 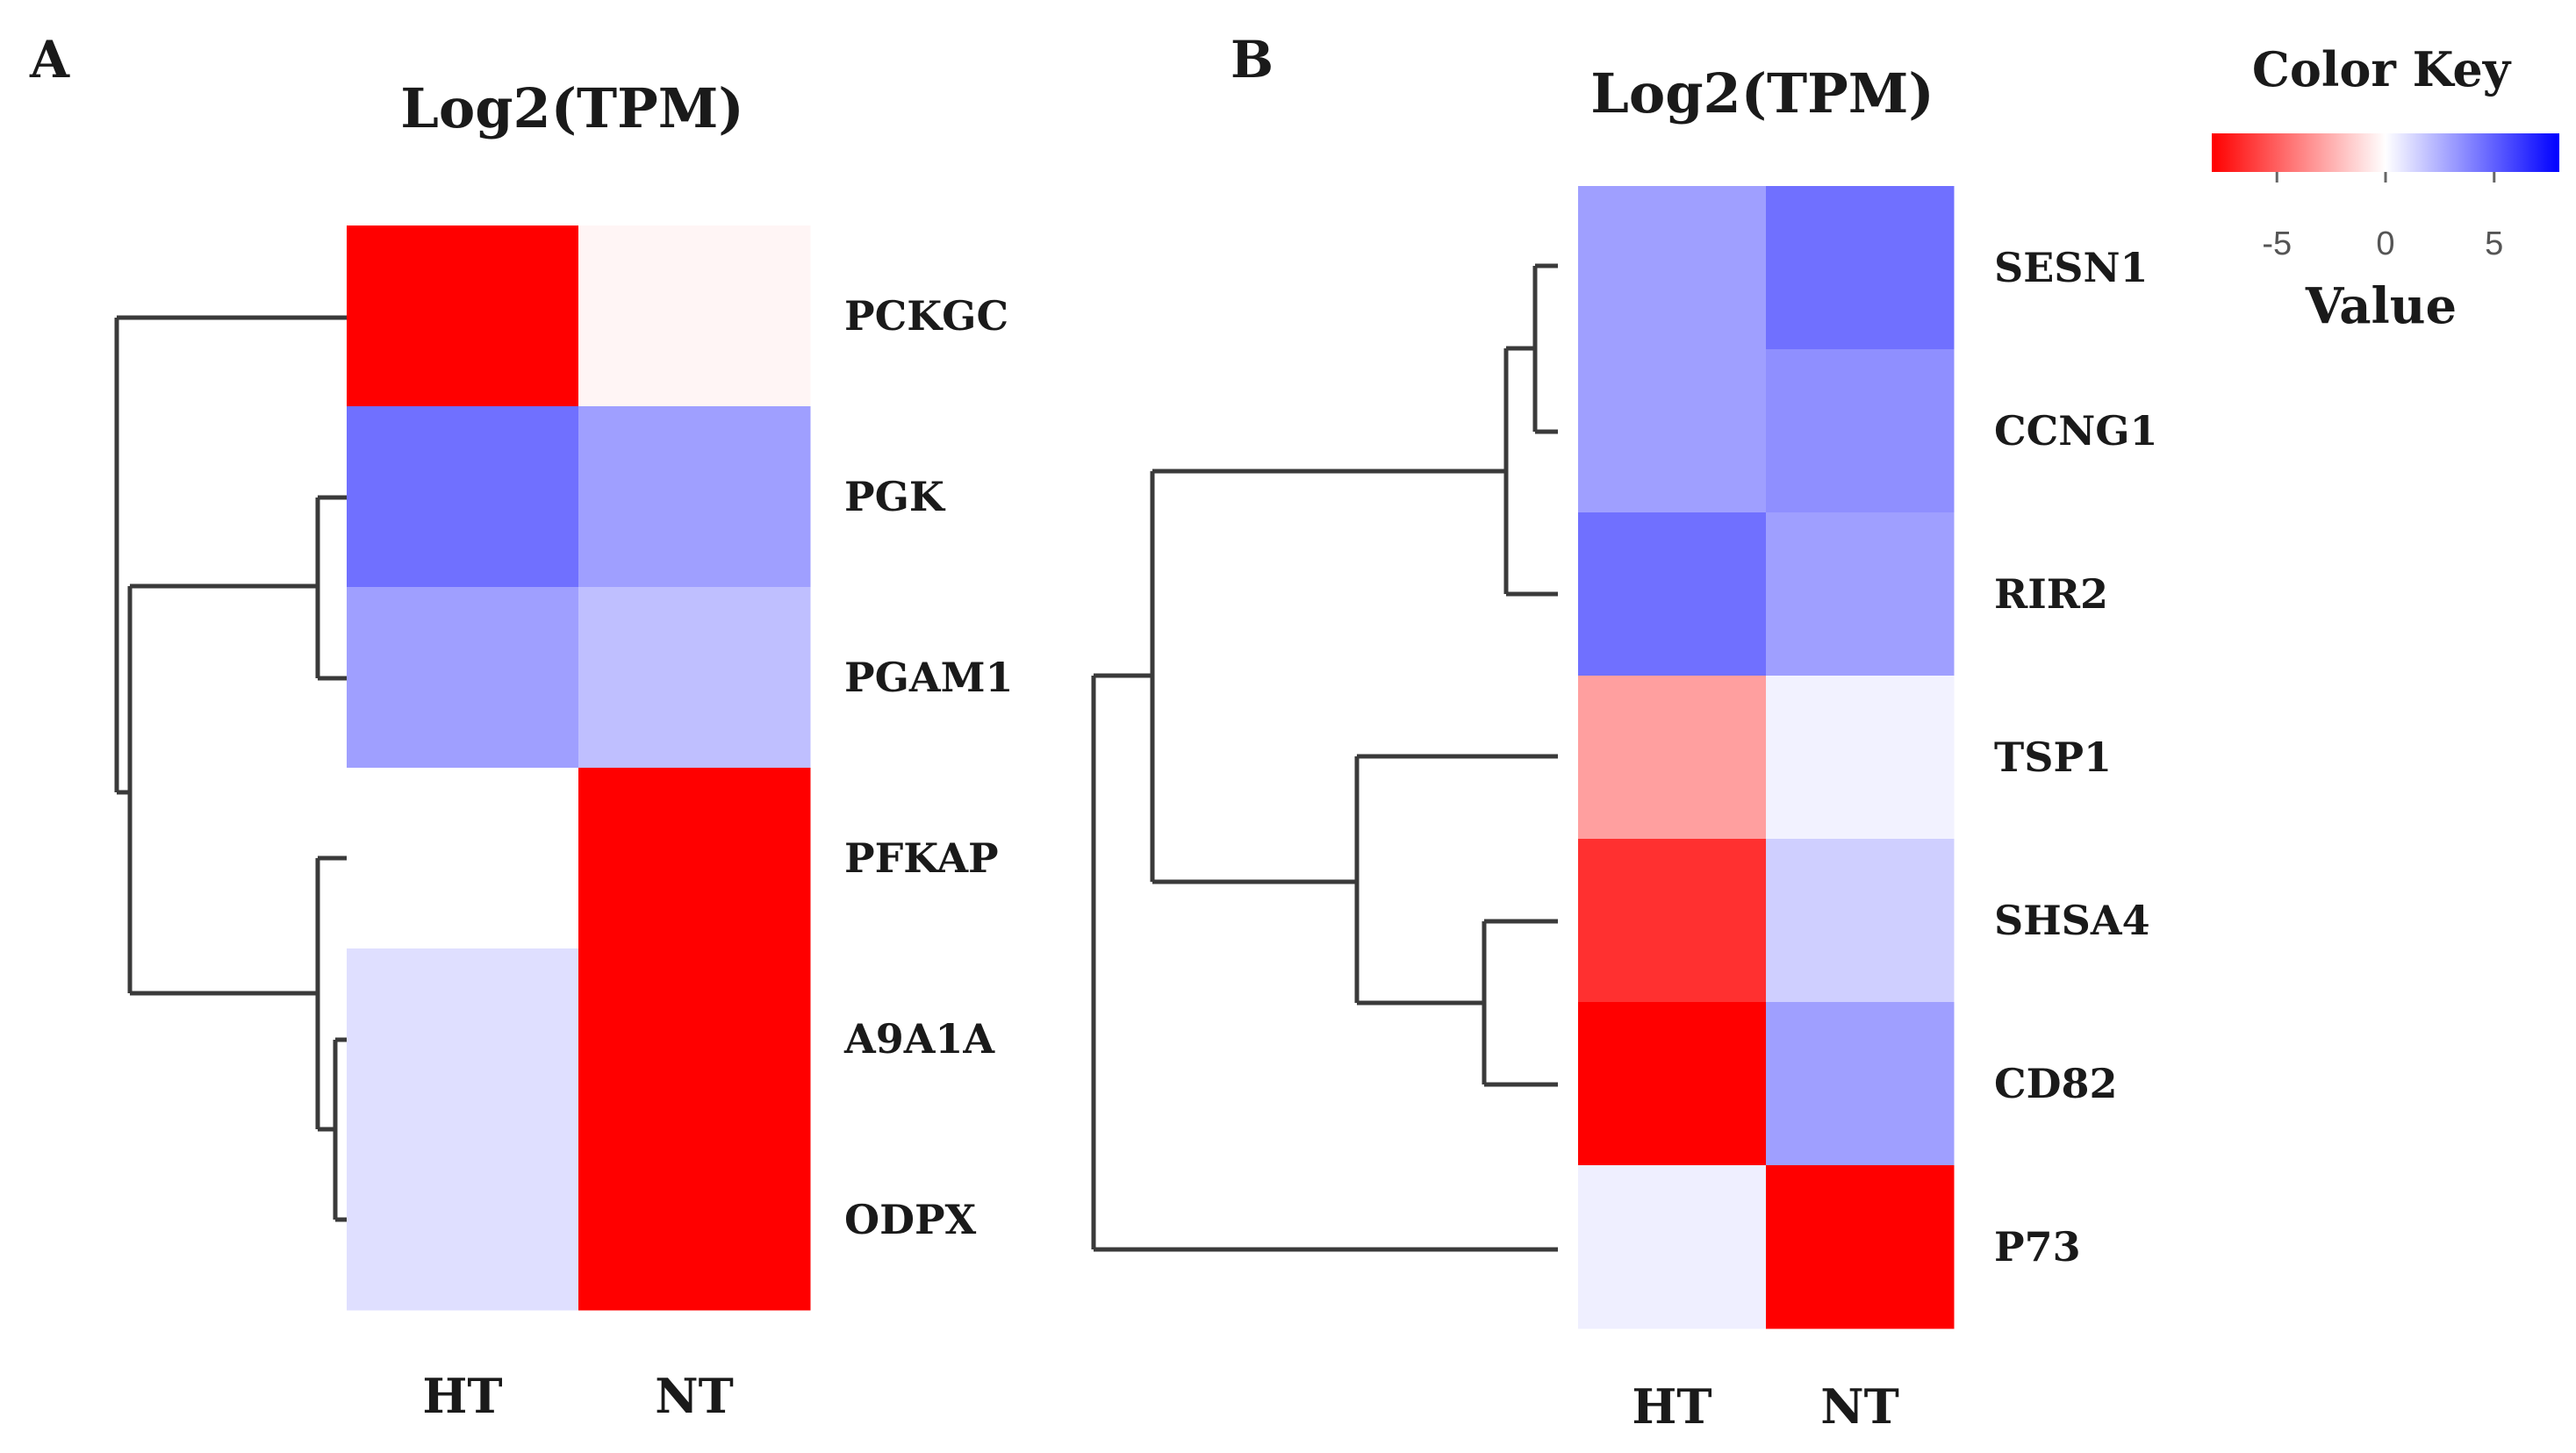 What do you see at coordinates (2051, 594) in the screenshot?
I see `row-label: RIR2` at bounding box center [2051, 594].